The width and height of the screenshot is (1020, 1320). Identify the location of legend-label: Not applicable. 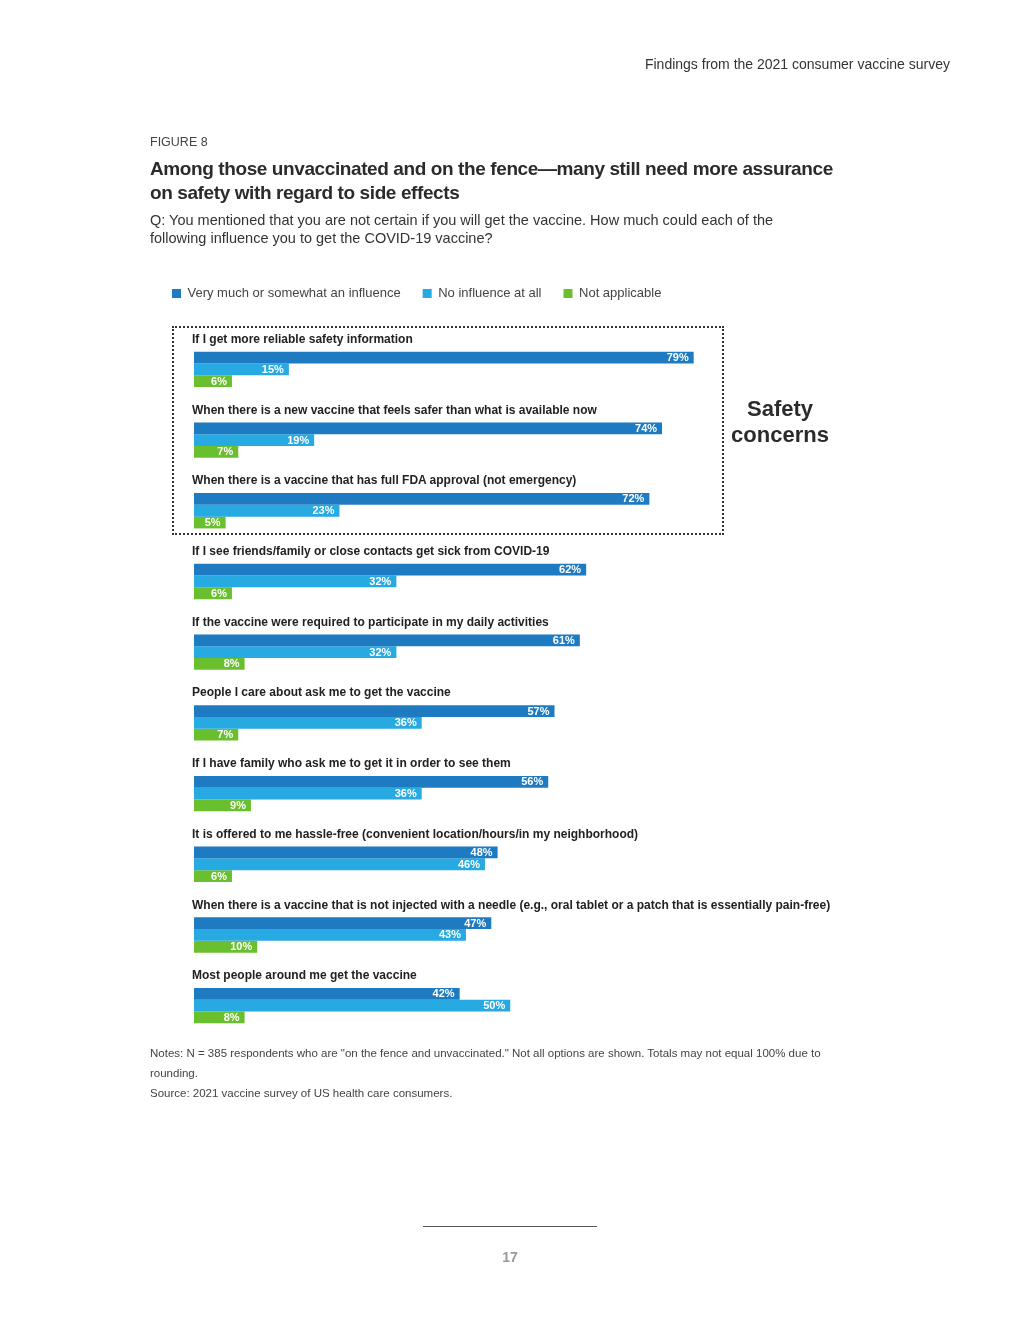
(620, 293).